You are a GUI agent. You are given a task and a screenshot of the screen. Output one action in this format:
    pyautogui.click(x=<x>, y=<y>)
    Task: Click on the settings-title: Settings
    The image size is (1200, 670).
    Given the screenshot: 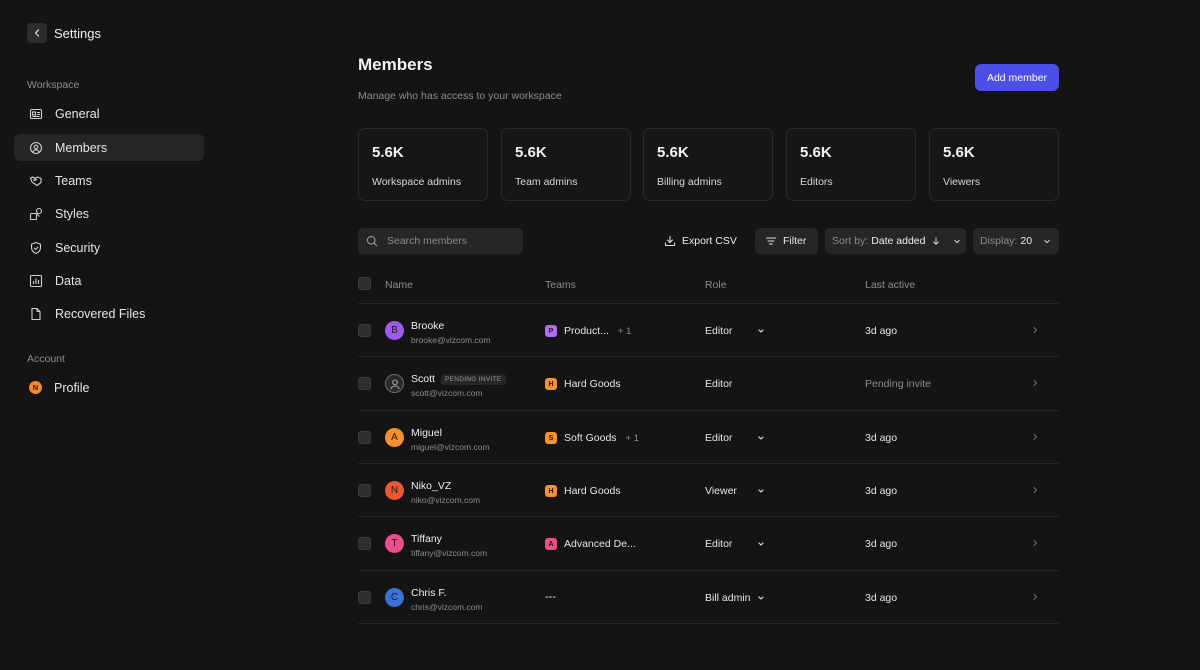 What is the action you would take?
    pyautogui.click(x=77, y=33)
    